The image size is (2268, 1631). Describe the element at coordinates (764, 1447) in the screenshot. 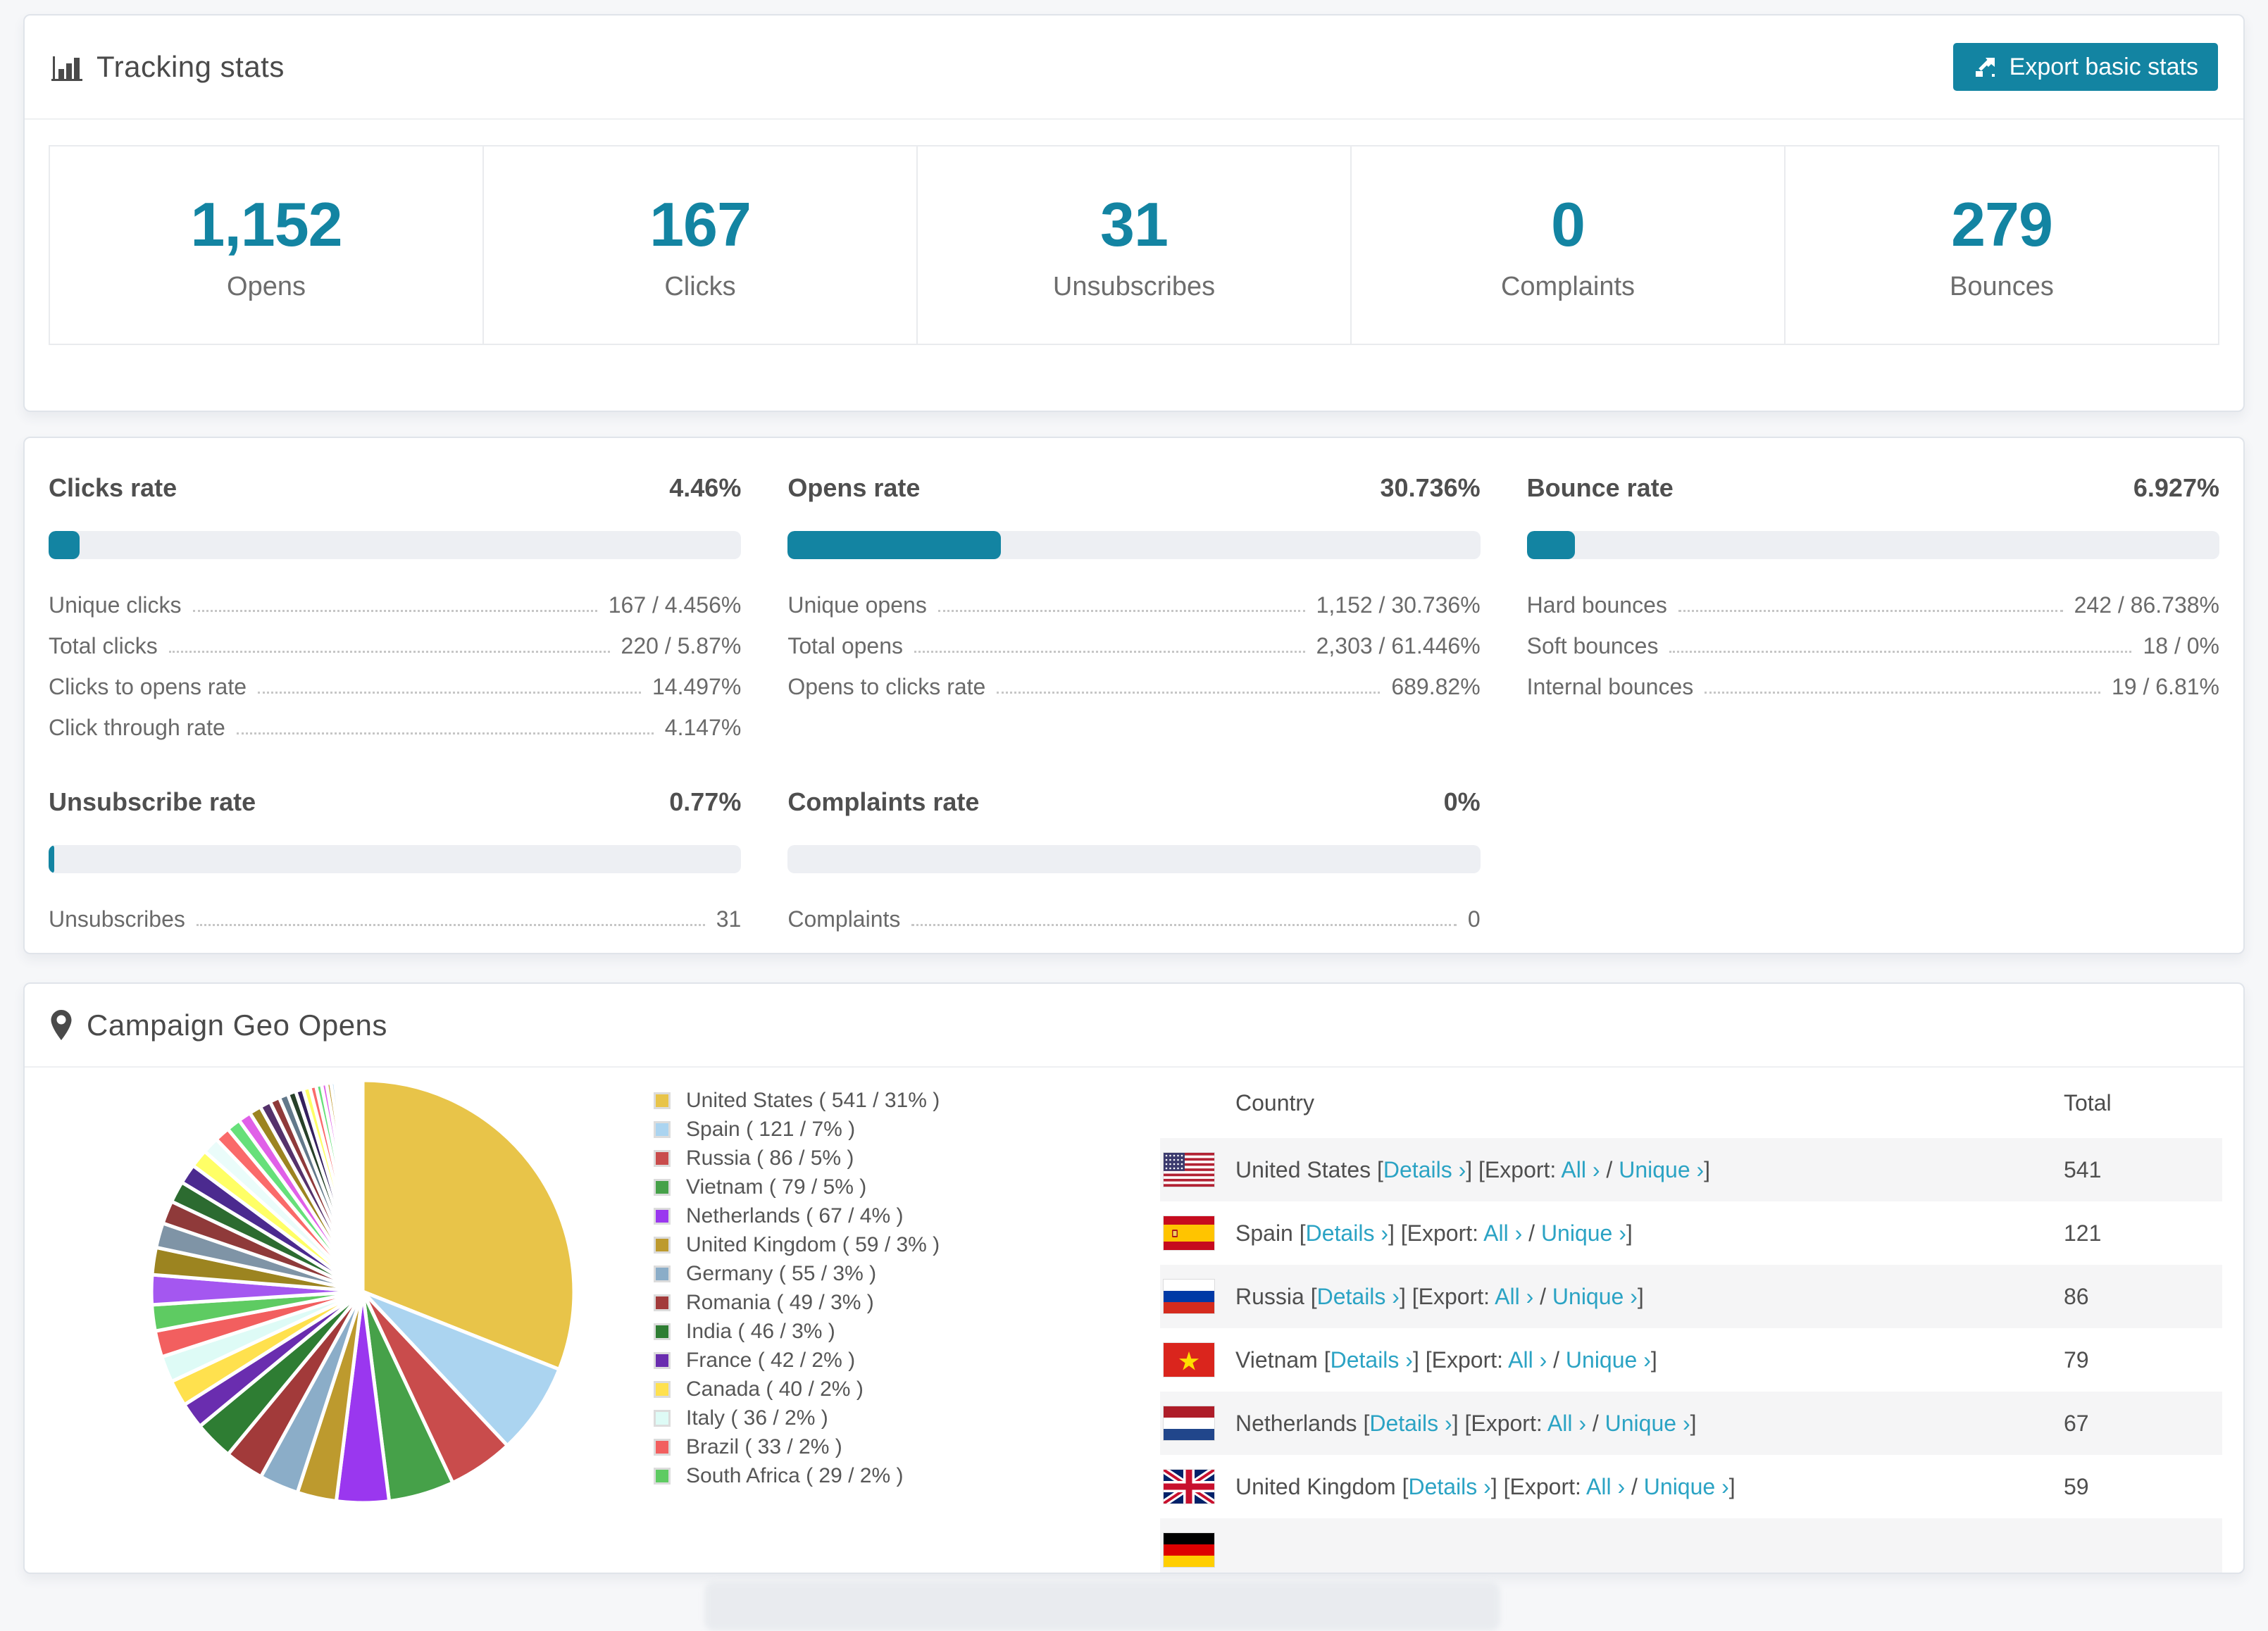

I see `legend-label: Brazil ( 33 / 2% )` at that location.